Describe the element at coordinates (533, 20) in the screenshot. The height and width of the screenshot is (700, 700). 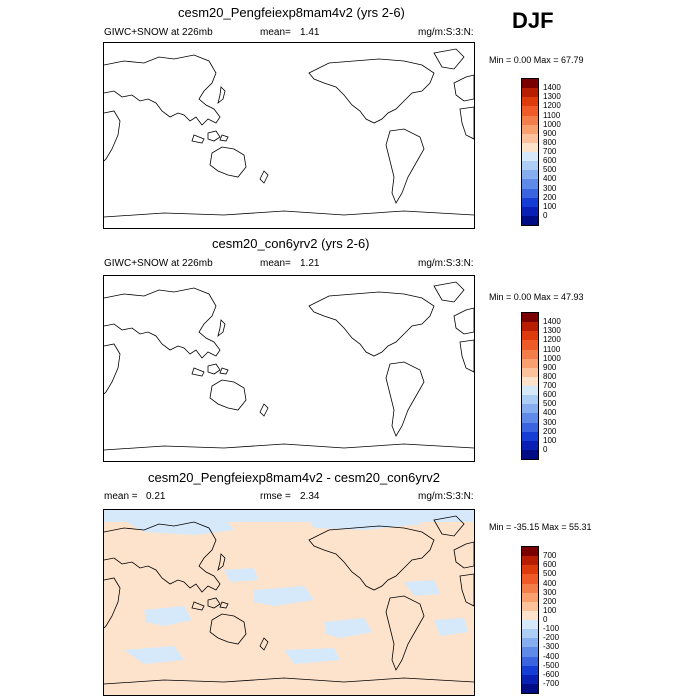
I see `season-label: DJF` at that location.